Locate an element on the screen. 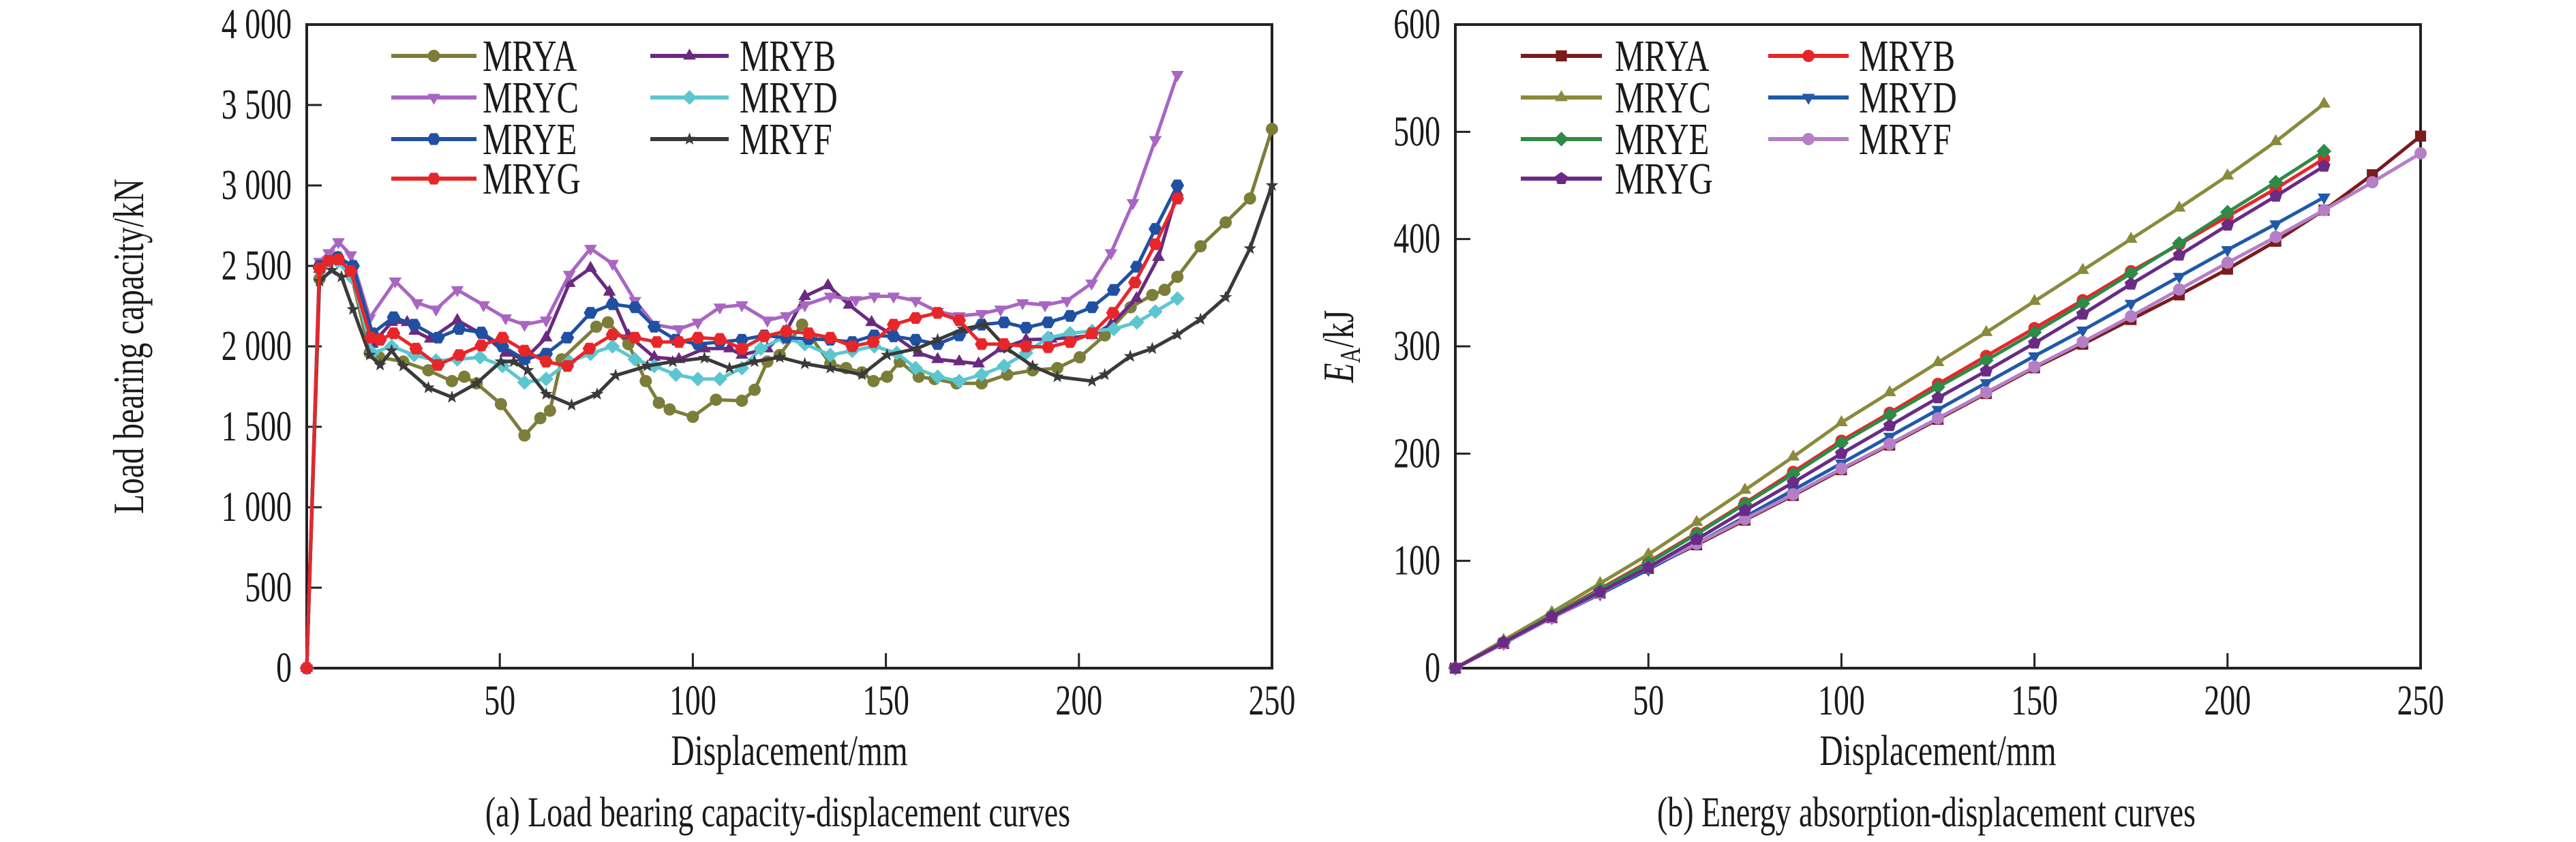 This screenshot has width=2576, height=842. y-tick-label: 3 000 is located at coordinates (257, 184).